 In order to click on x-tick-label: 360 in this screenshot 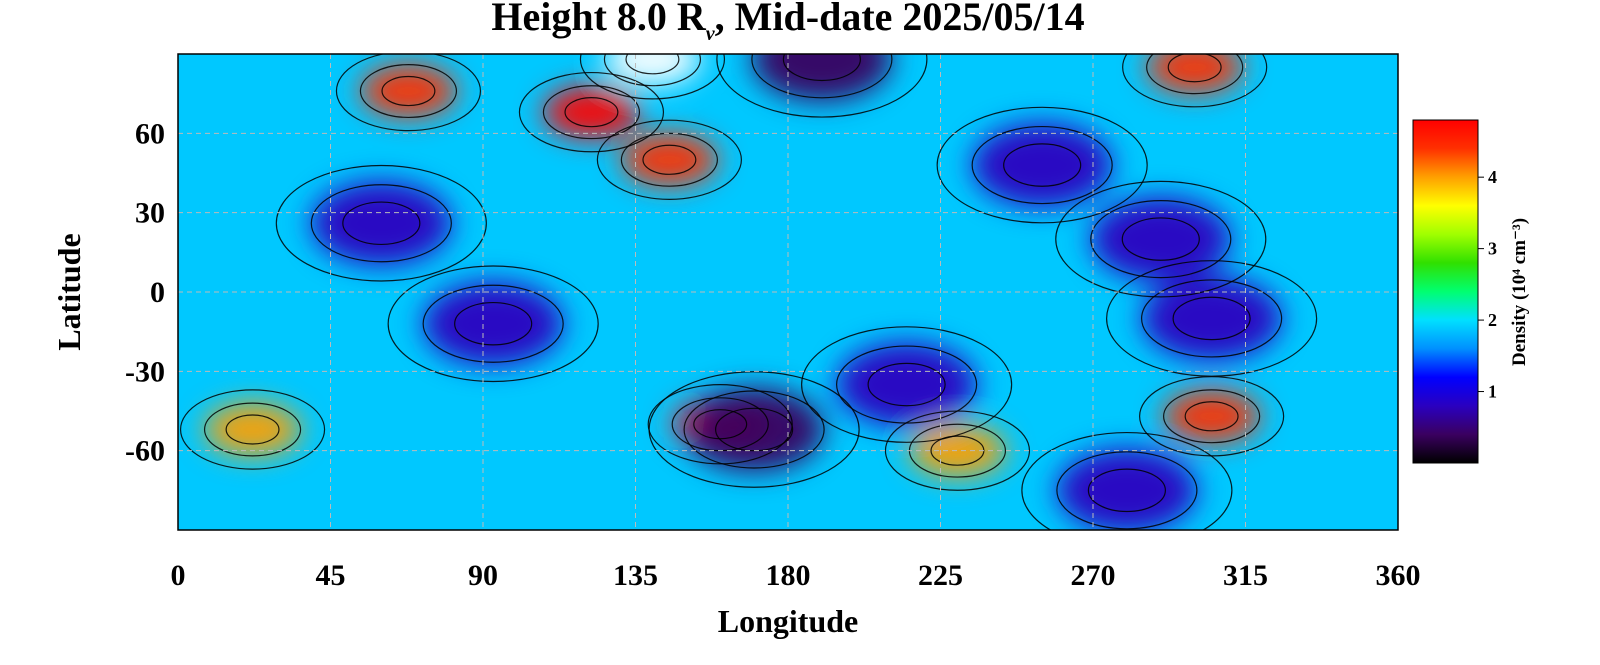, I will do `click(1398, 575)`.